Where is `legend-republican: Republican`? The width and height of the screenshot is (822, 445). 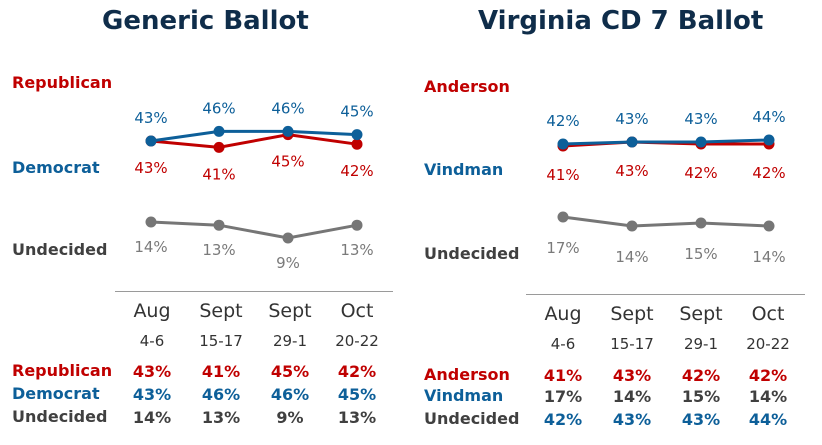
legend-republican: Republican is located at coordinates (62, 82).